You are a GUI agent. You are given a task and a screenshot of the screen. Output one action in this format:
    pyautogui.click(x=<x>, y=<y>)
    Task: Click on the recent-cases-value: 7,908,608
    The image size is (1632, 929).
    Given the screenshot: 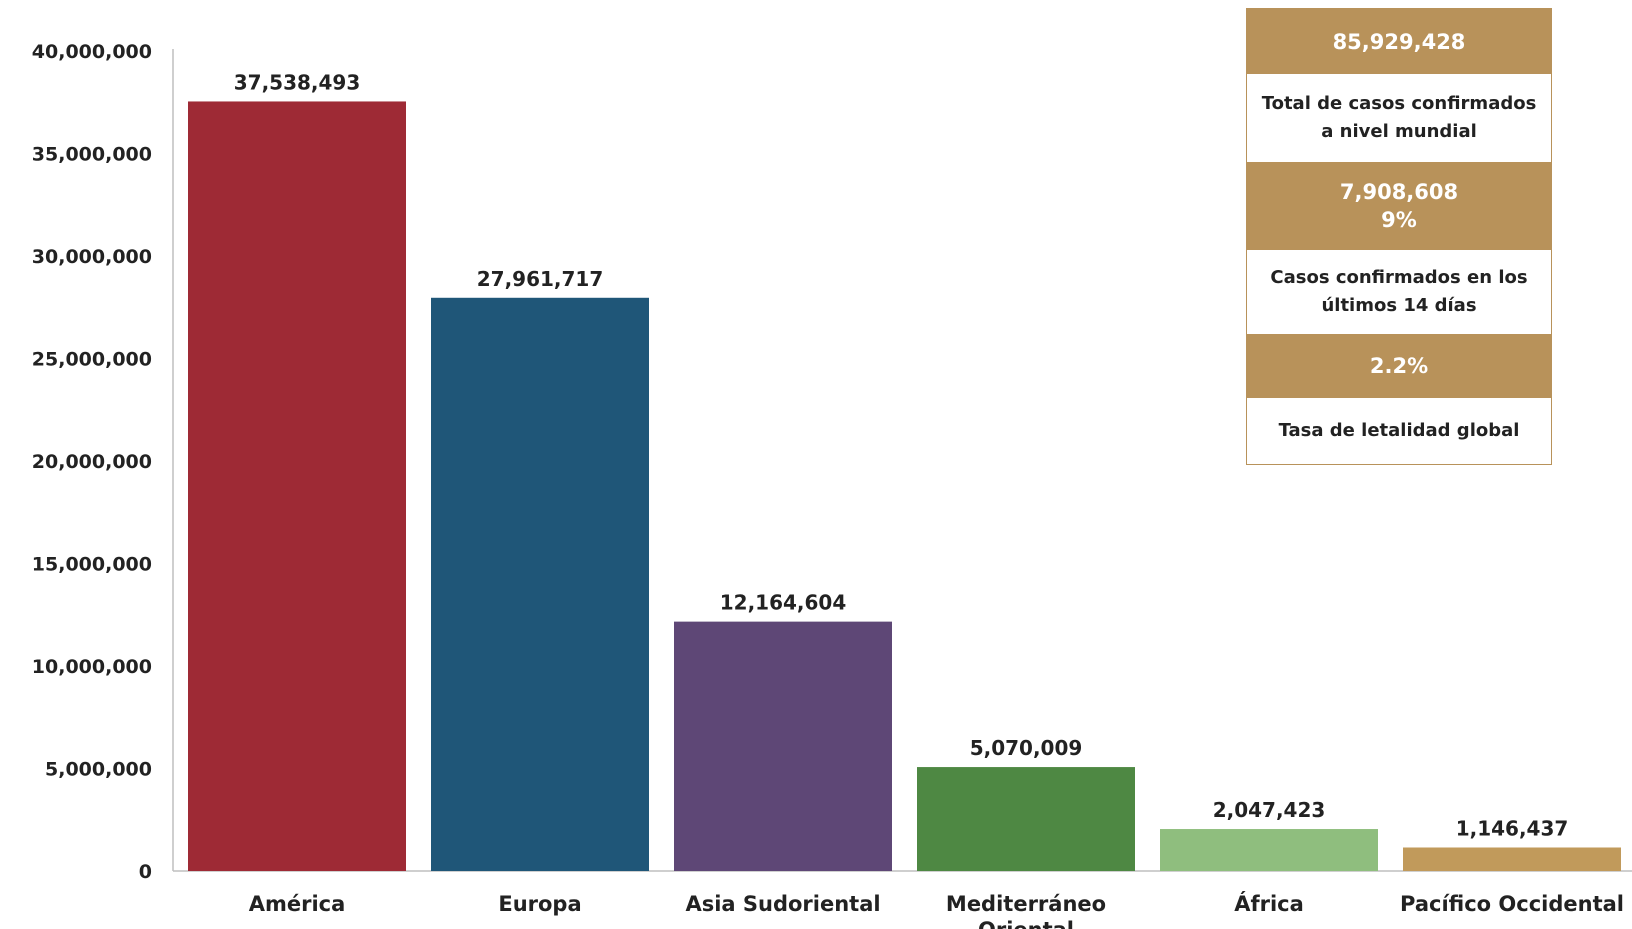 What is the action you would take?
    pyautogui.click(x=1399, y=184)
    